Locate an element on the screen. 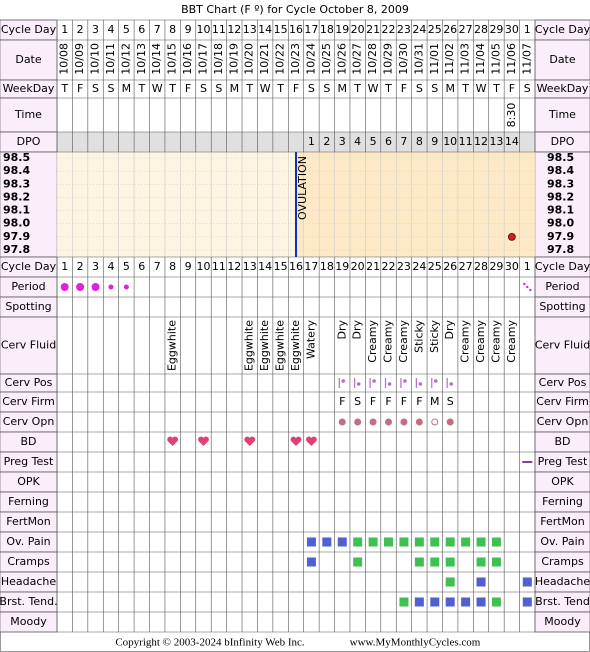 This screenshot has height=652, width=590. cycle-day: 5 is located at coordinates (126, 29).